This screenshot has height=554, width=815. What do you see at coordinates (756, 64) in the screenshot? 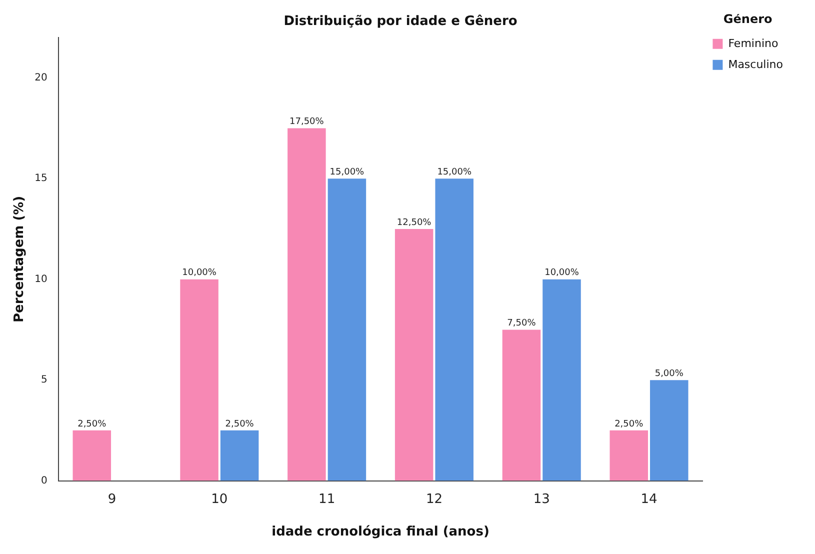
I see `legend-label: Masculino` at bounding box center [756, 64].